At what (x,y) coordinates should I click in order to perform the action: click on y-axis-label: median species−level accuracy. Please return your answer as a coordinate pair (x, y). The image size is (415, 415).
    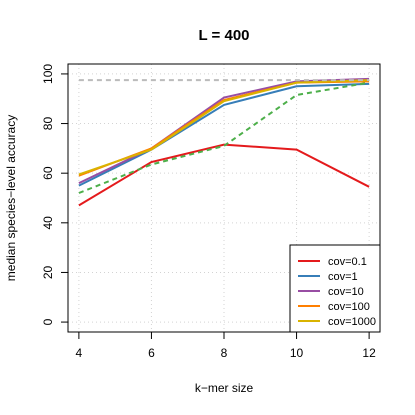
    Looking at the image, I should click on (11, 198).